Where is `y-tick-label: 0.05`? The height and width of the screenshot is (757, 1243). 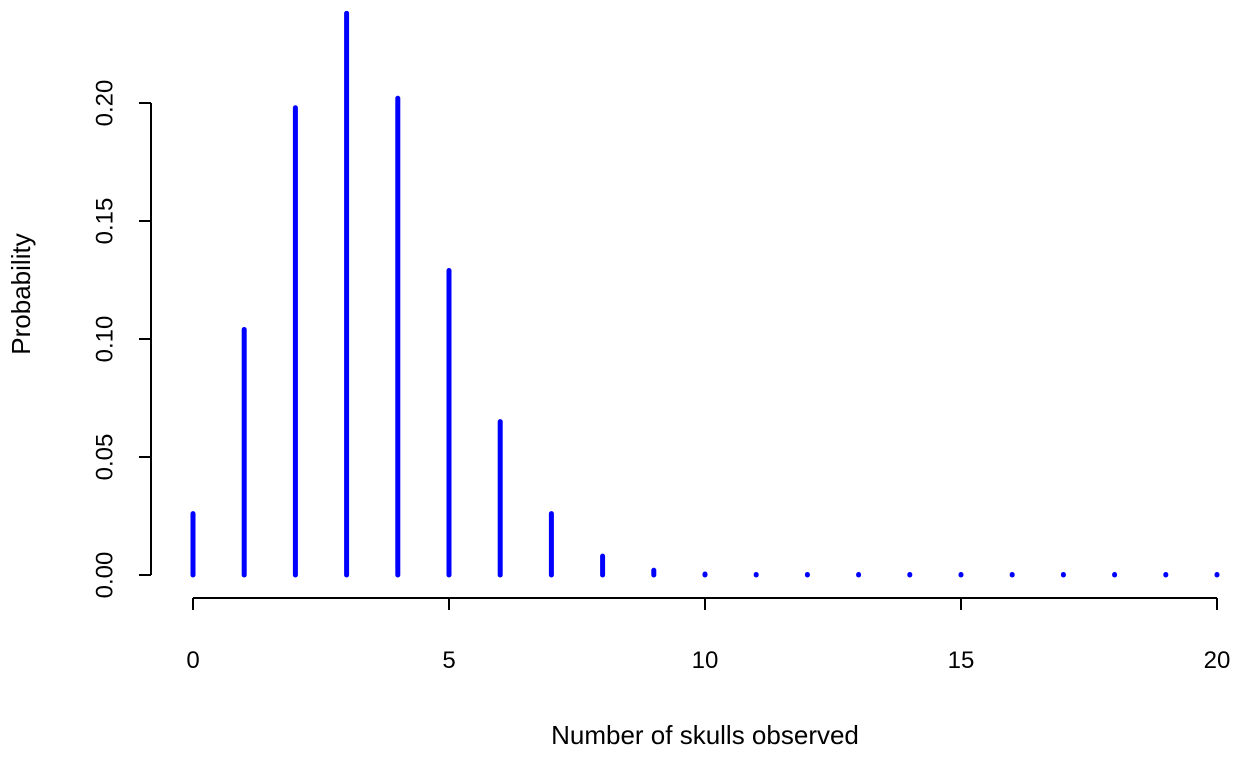 y-tick-label: 0.05 is located at coordinates (105, 457).